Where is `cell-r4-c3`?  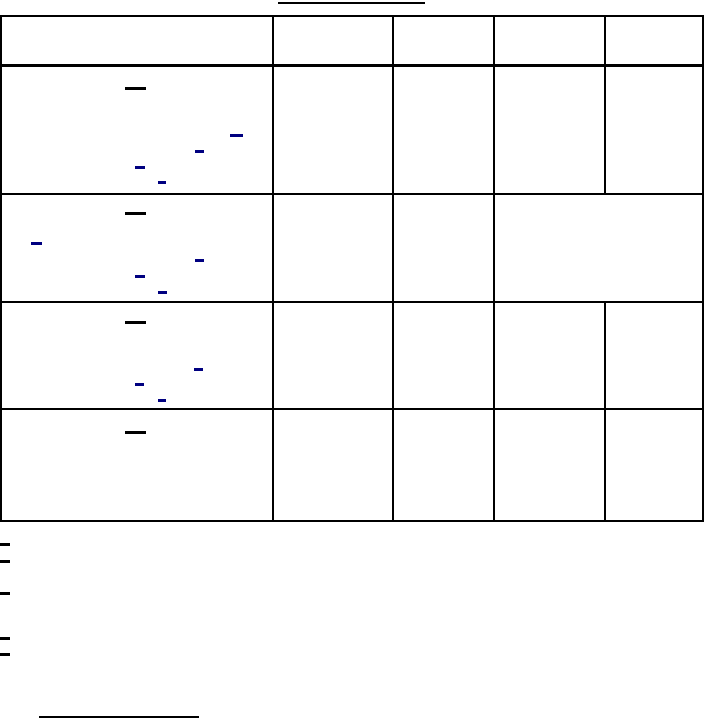
cell-r4-c3 is located at coordinates (549, 465).